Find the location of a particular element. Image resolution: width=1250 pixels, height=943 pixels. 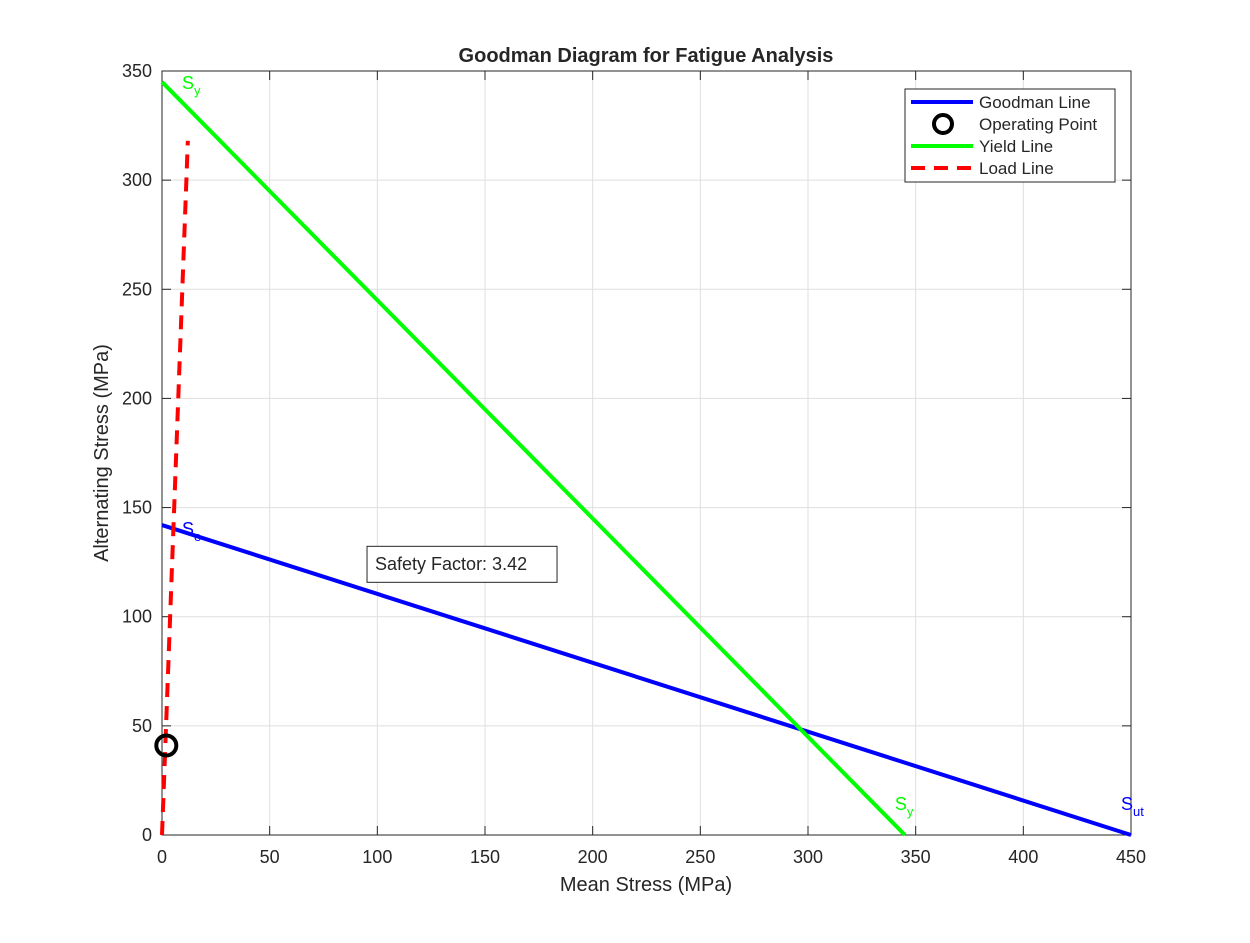

chart-title: Goodman Diagram for Fatigue Analysis is located at coordinates (646, 56).